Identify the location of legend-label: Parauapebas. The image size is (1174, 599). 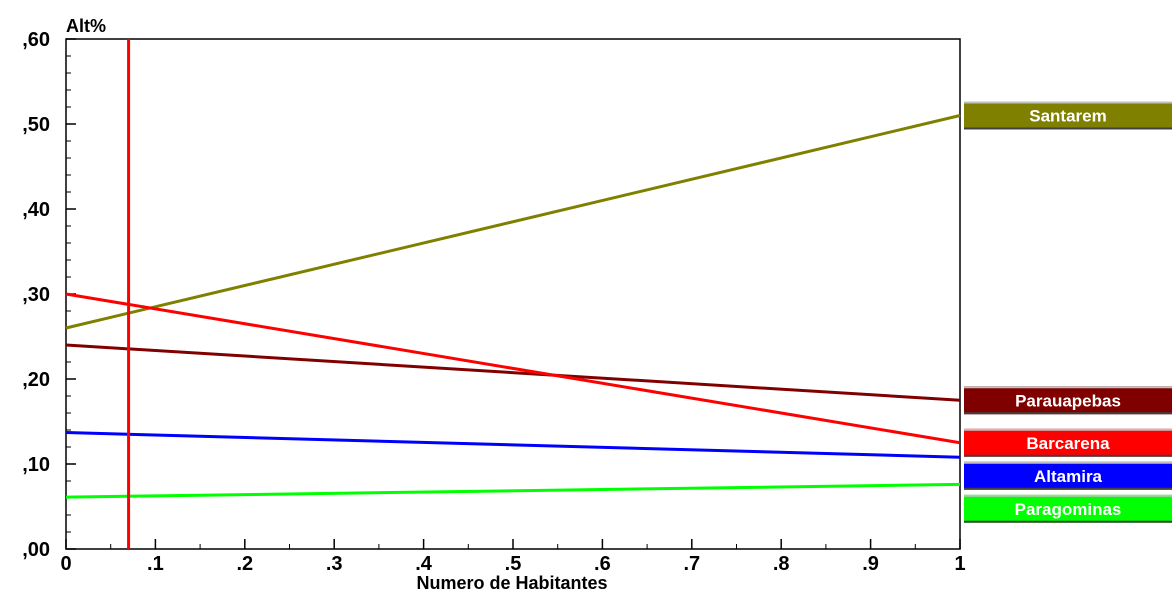
(1068, 400).